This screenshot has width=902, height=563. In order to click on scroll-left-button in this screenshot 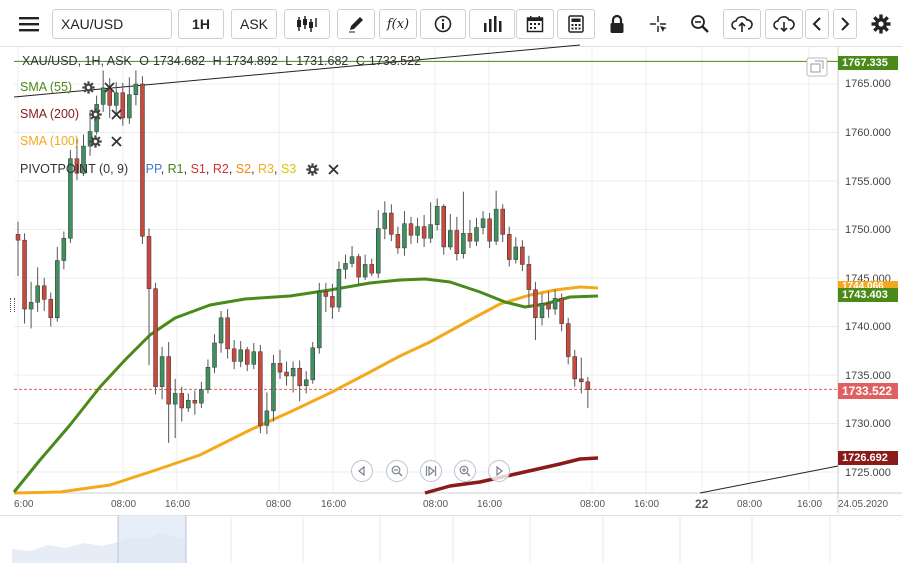, I will do `click(817, 24)`.